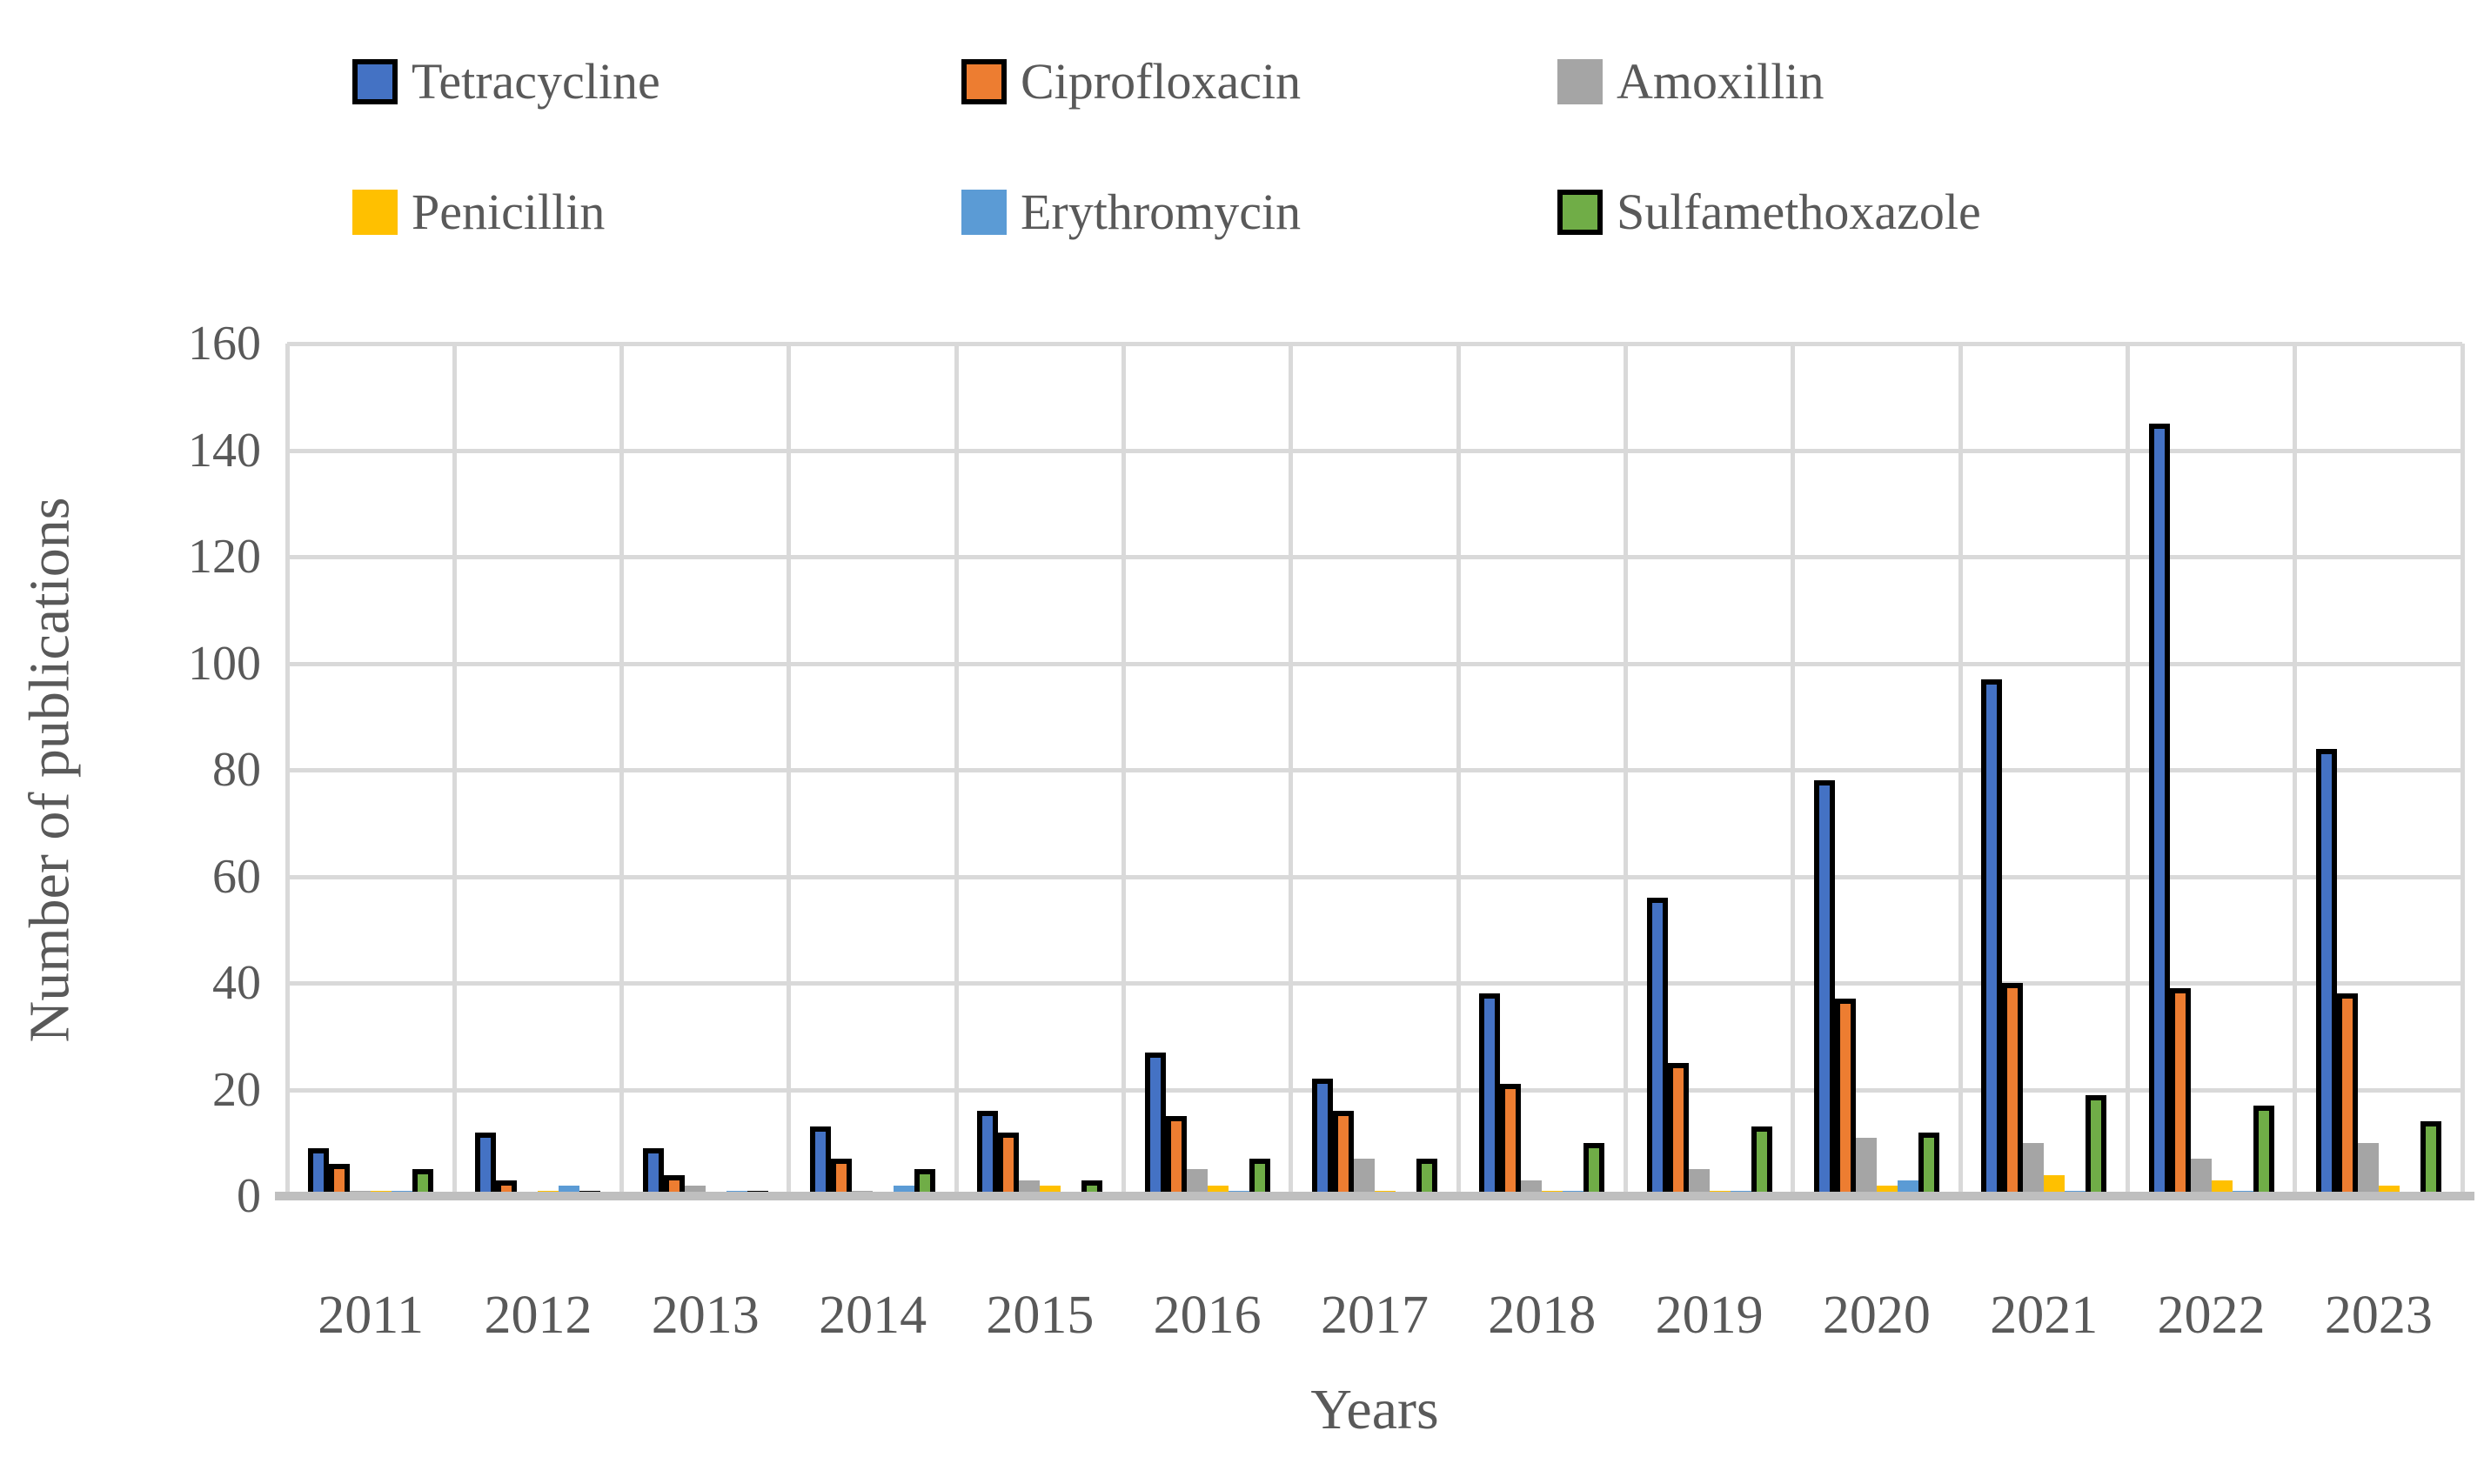 The height and width of the screenshot is (1484, 2484). What do you see at coordinates (1824, 988) in the screenshot?
I see `bar-tetracycline-2020` at bounding box center [1824, 988].